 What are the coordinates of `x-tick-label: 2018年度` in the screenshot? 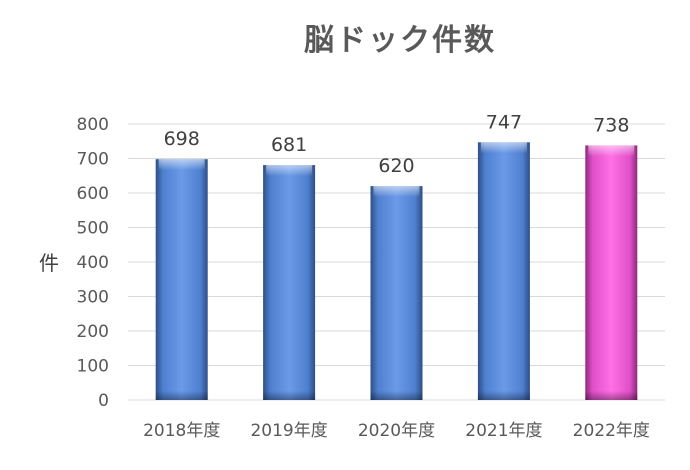 It's located at (181, 431).